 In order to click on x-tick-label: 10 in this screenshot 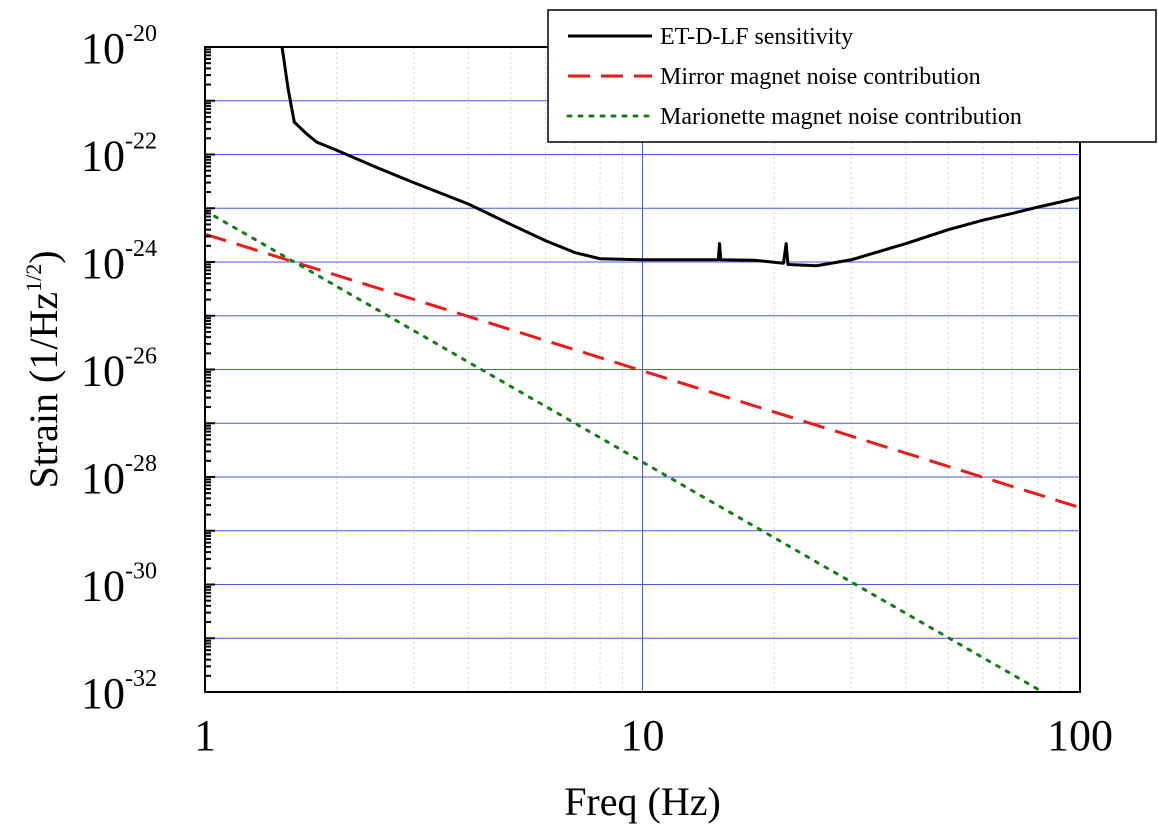, I will do `click(643, 735)`.